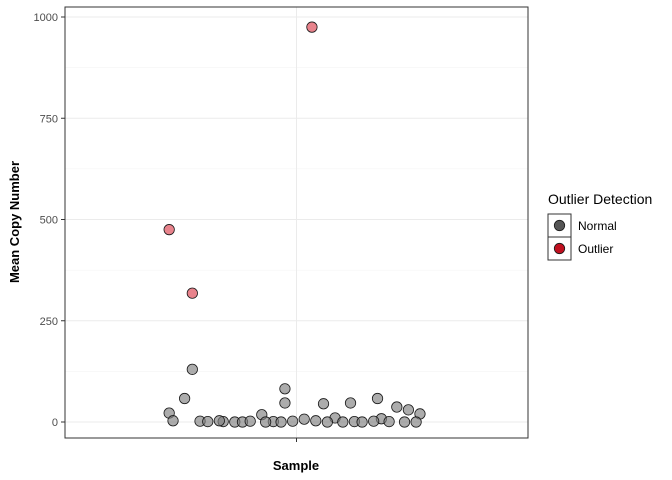  What do you see at coordinates (55, 423) in the screenshot?
I see `y-tick-label: 0` at bounding box center [55, 423].